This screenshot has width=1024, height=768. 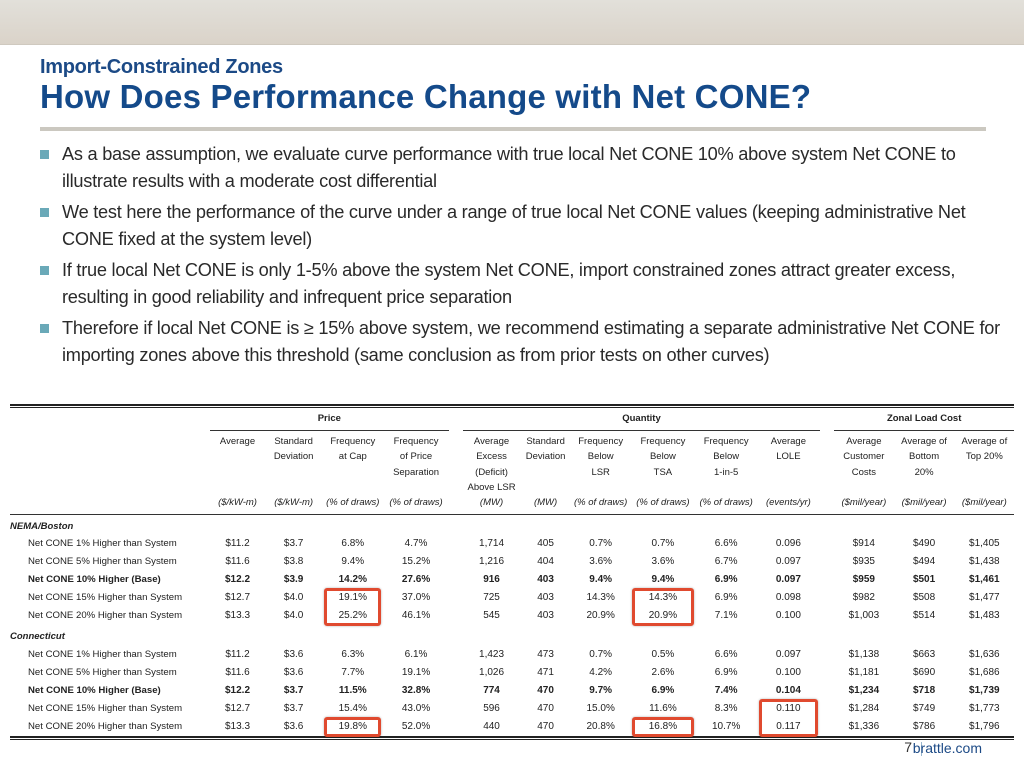 I want to click on column-header: Standard Deviation, so click(x=545, y=463).